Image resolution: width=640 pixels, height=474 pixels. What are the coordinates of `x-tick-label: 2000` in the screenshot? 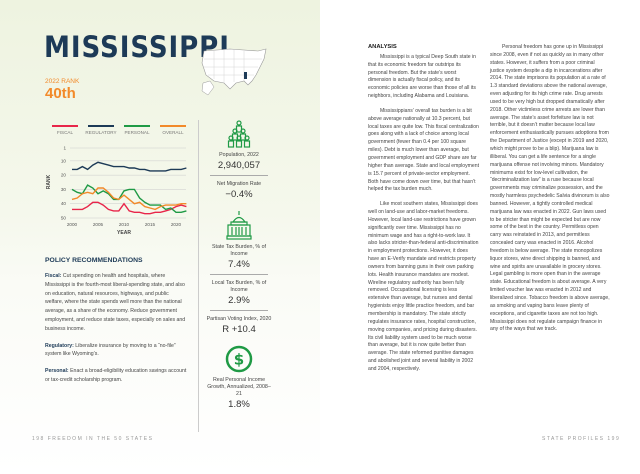 It's located at (72, 224).